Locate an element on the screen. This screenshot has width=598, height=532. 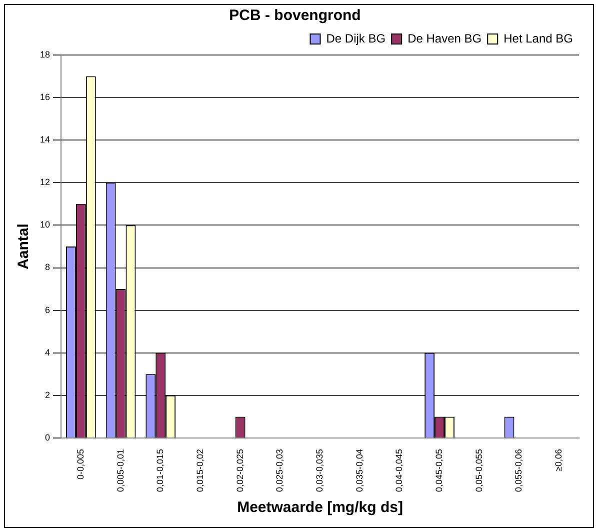
x-tick-label: 0,05-0,055 is located at coordinates (479, 470).